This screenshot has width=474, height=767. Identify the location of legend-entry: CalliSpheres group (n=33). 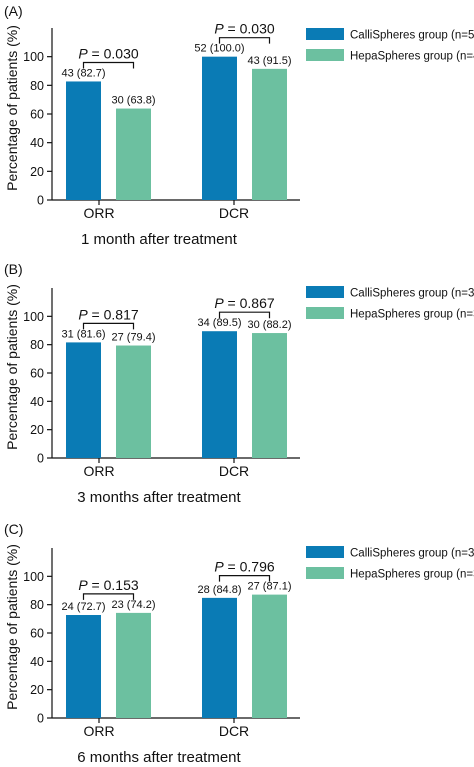
(412, 554).